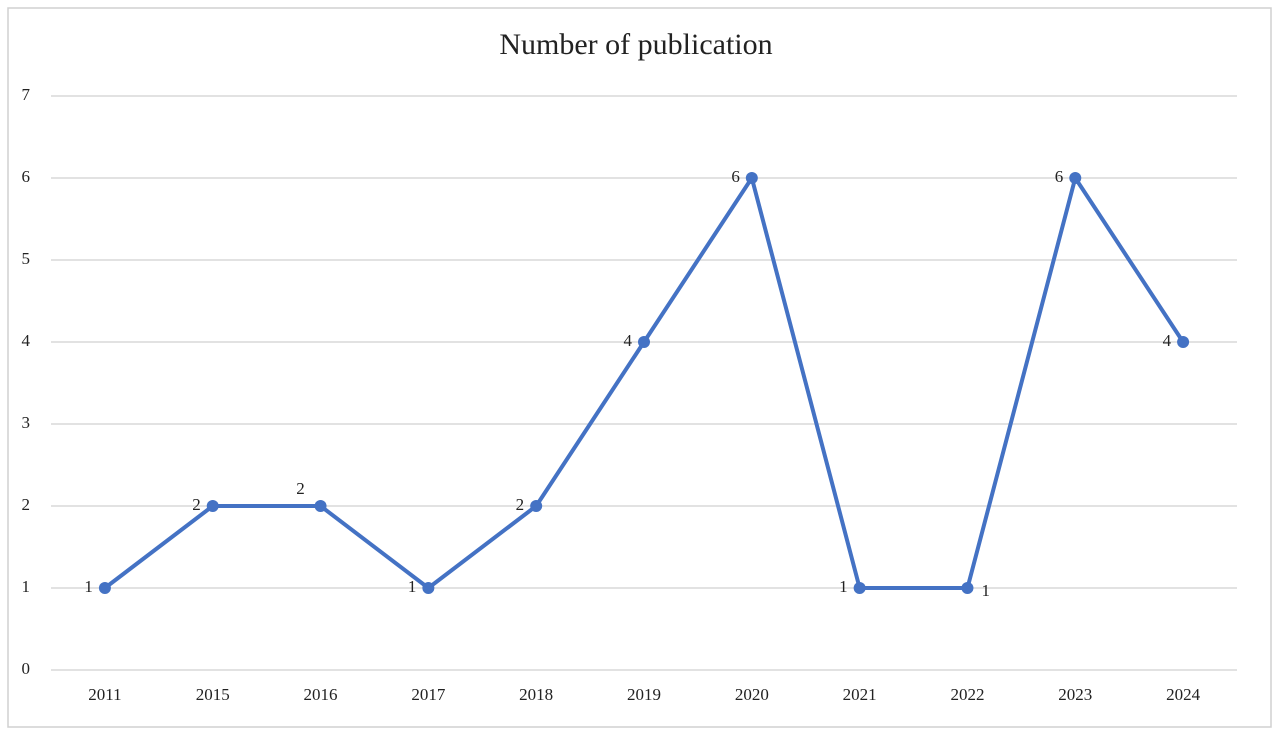  Describe the element at coordinates (1183, 694) in the screenshot. I see `x-tick-label: 2024` at that location.